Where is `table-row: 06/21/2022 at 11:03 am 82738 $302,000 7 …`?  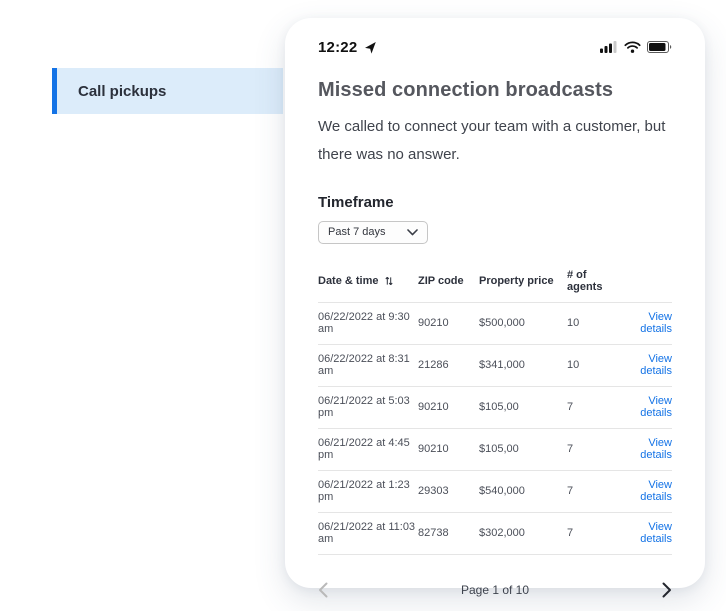
table-row: 06/21/2022 at 11:03 am 82738 $302,000 7 … is located at coordinates (495, 534).